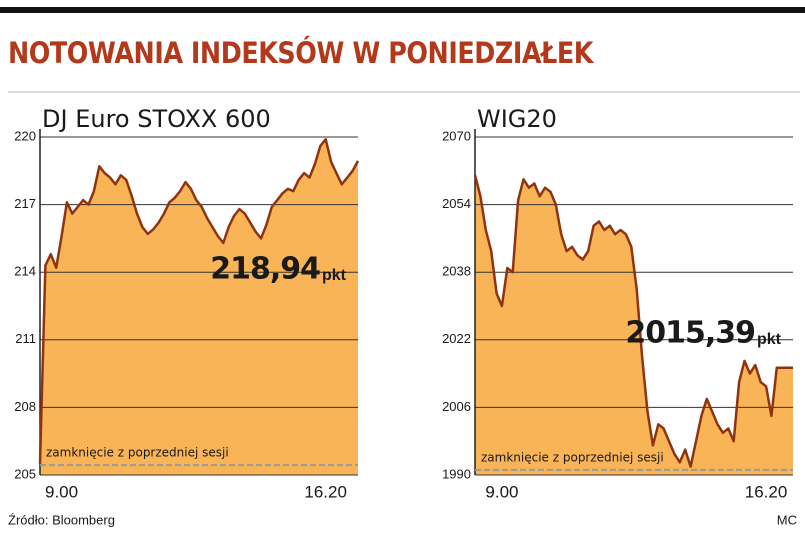 This screenshot has width=805, height=554. What do you see at coordinates (690, 333) in the screenshot?
I see `value-label: 2015,39` at bounding box center [690, 333].